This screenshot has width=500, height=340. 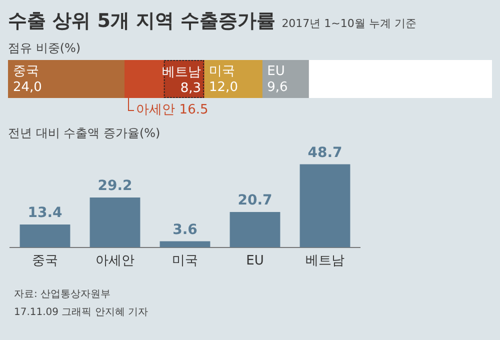 What do you see at coordinates (349, 23) in the screenshot?
I see `chart-subtitle: 2017년 1~10월 누계 기준` at bounding box center [349, 23].